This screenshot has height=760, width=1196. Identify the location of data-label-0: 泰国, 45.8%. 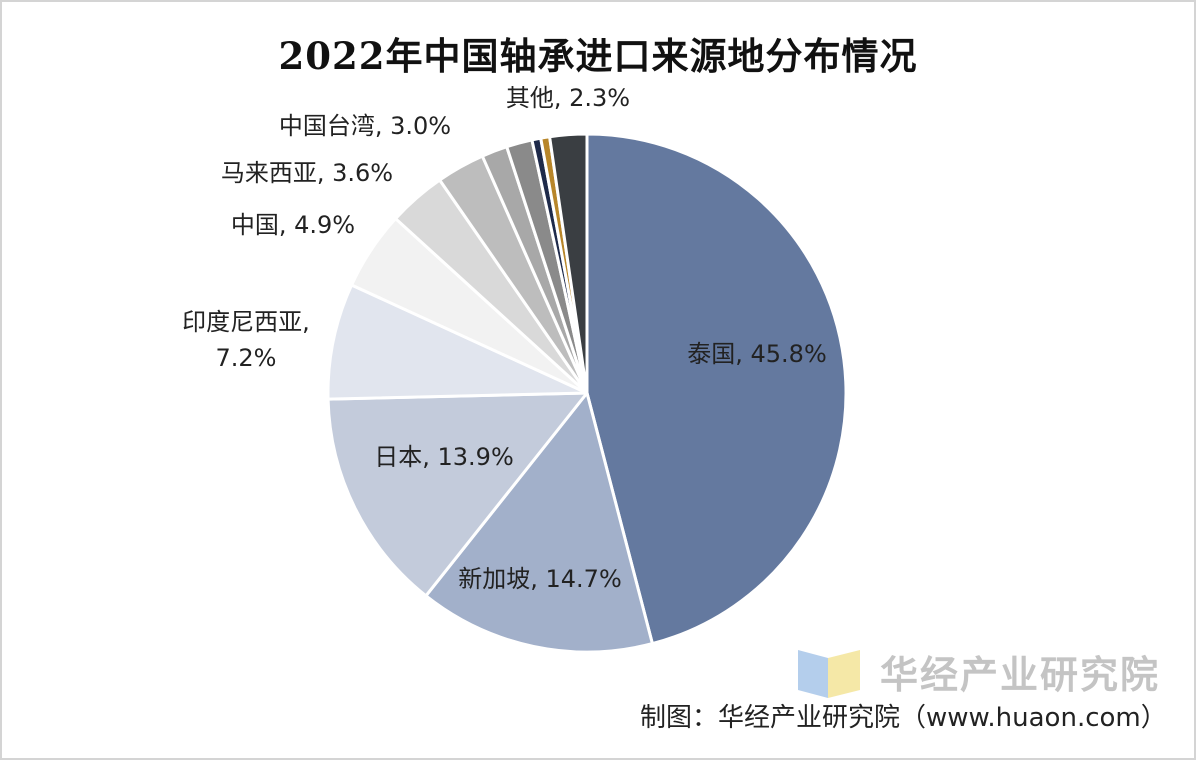
(757, 354).